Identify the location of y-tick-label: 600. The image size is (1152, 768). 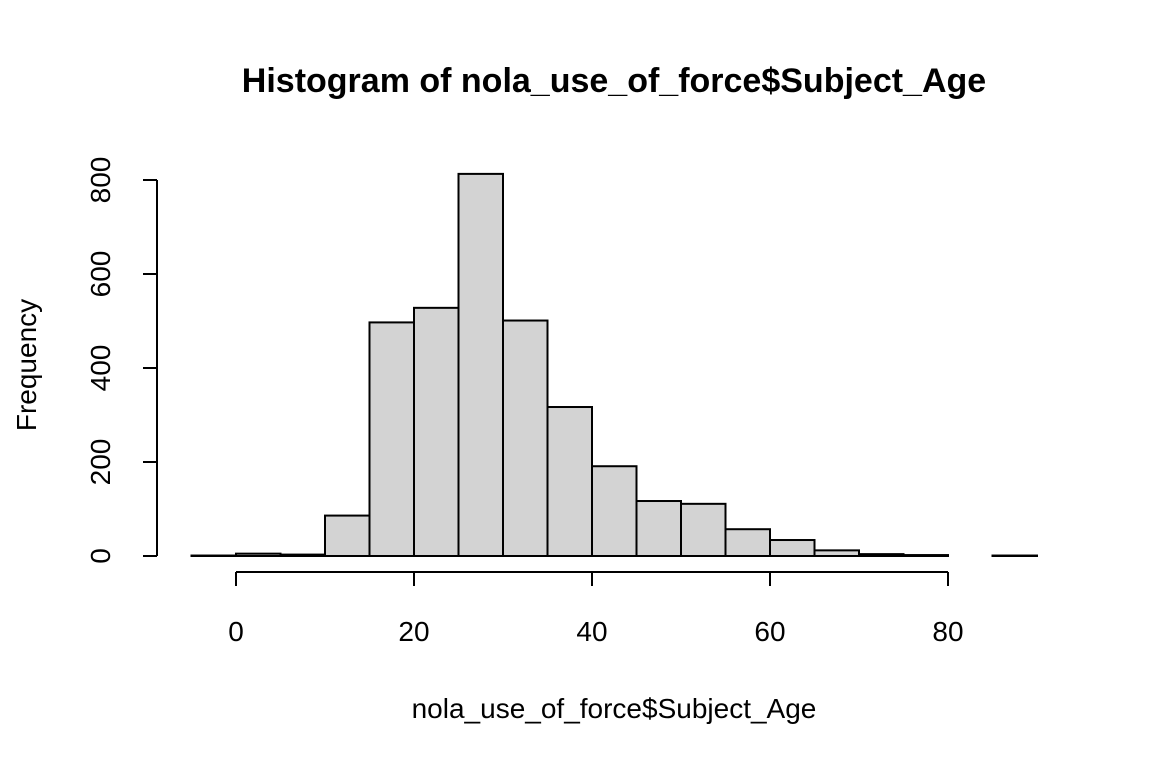
(100, 274).